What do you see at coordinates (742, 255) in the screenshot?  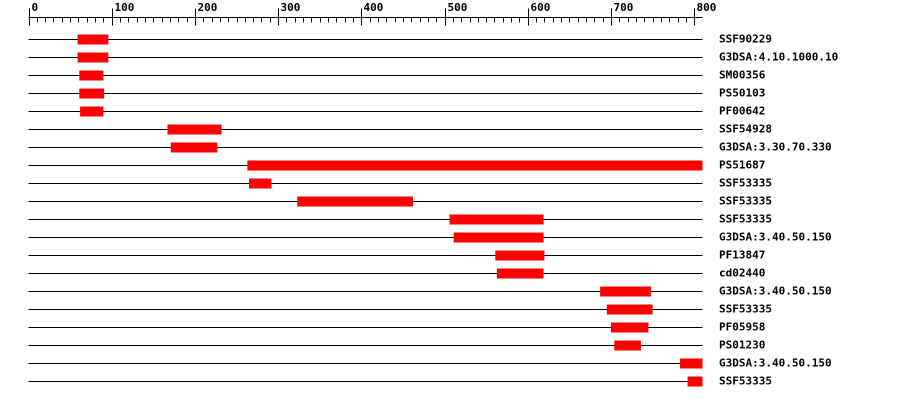 I see `row-label: PF13847` at bounding box center [742, 255].